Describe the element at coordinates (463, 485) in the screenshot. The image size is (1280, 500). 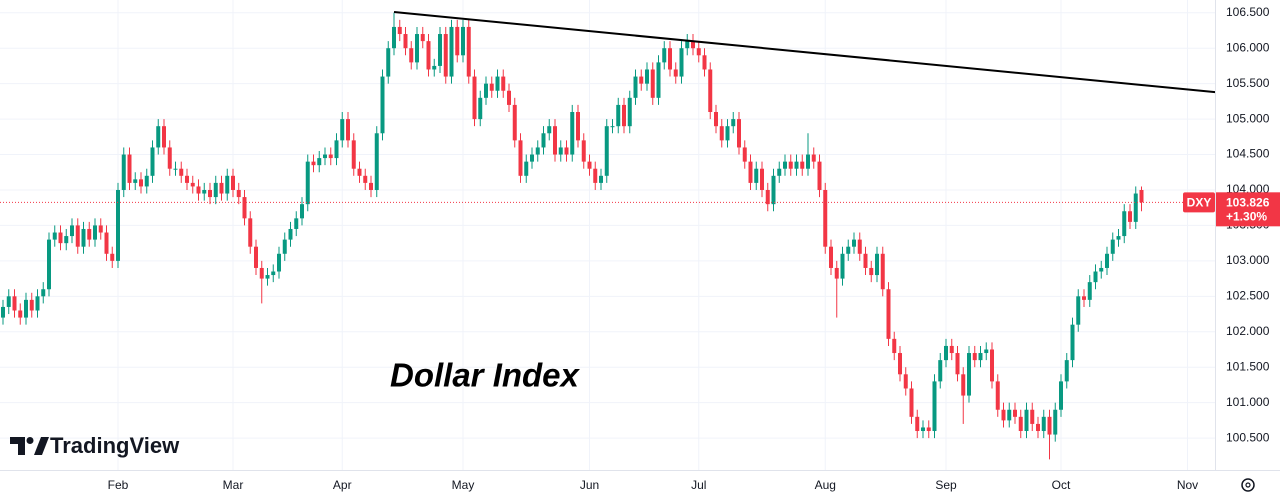
I see `x-tick-label: May` at that location.